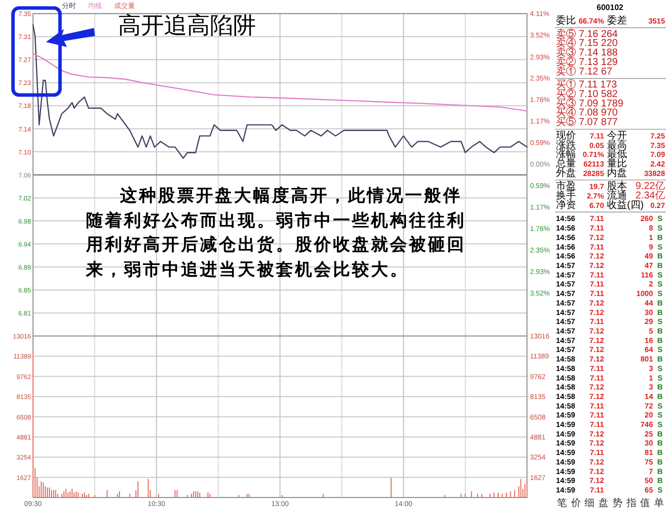 This screenshot has height=512, width=666. What do you see at coordinates (603, 503) in the screenshot?
I see `category-label: 盘` at bounding box center [603, 503].